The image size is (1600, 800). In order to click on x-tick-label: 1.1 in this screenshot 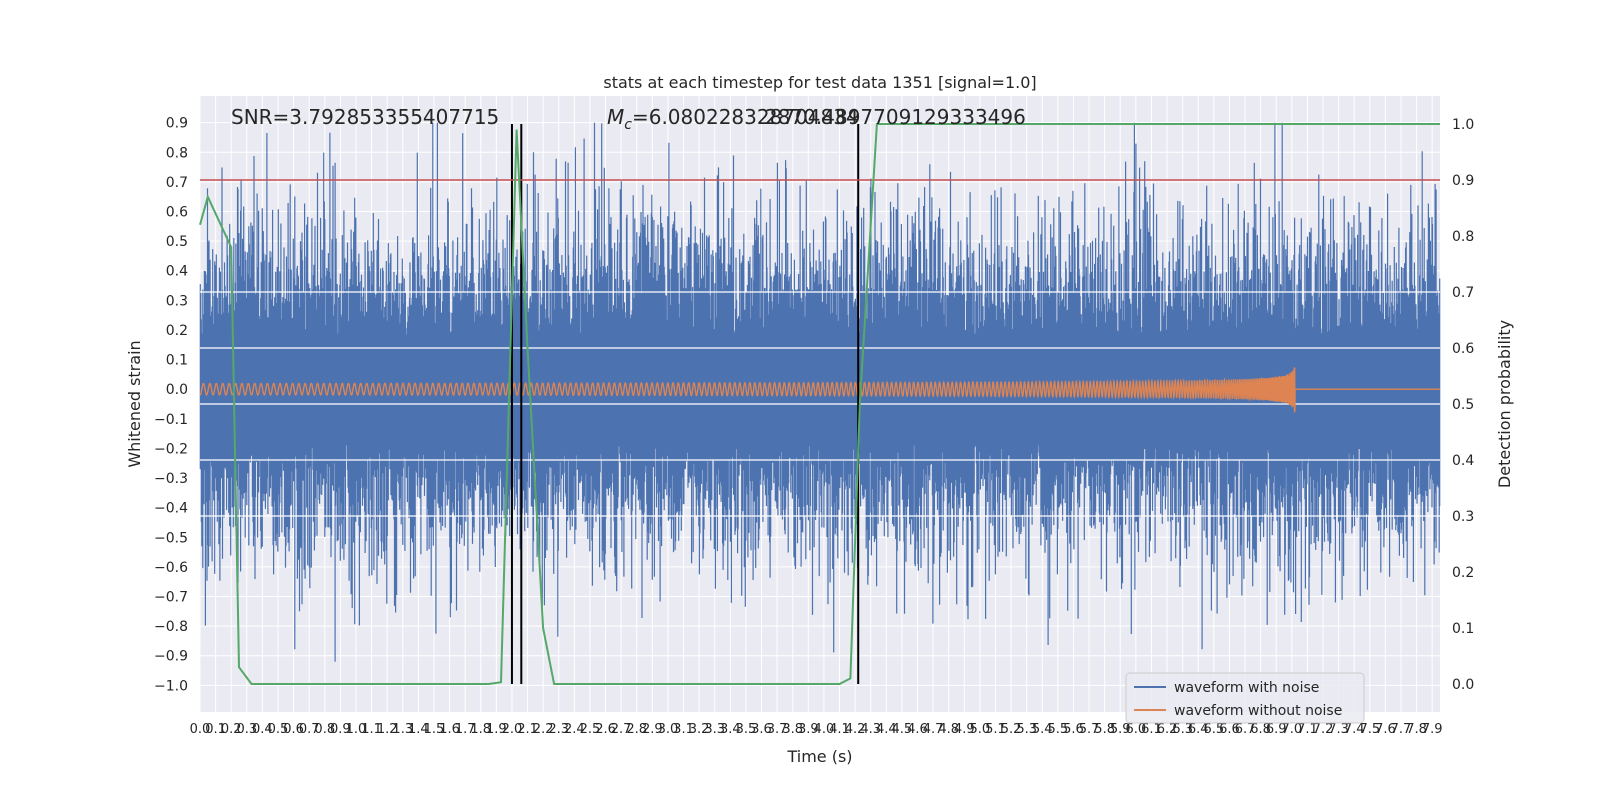, I will do `click(371, 729)`.